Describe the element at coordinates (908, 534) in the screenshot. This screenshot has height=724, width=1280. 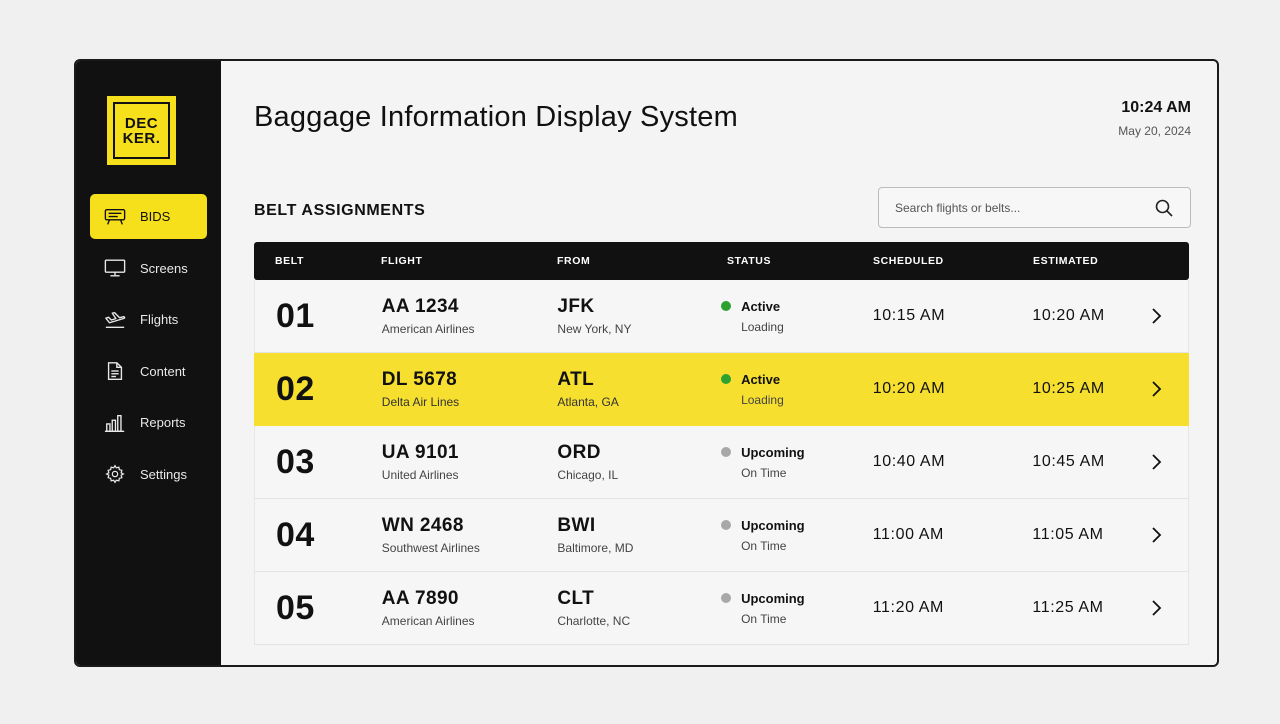
I see `scheduled-time: 11:00 AM` at that location.